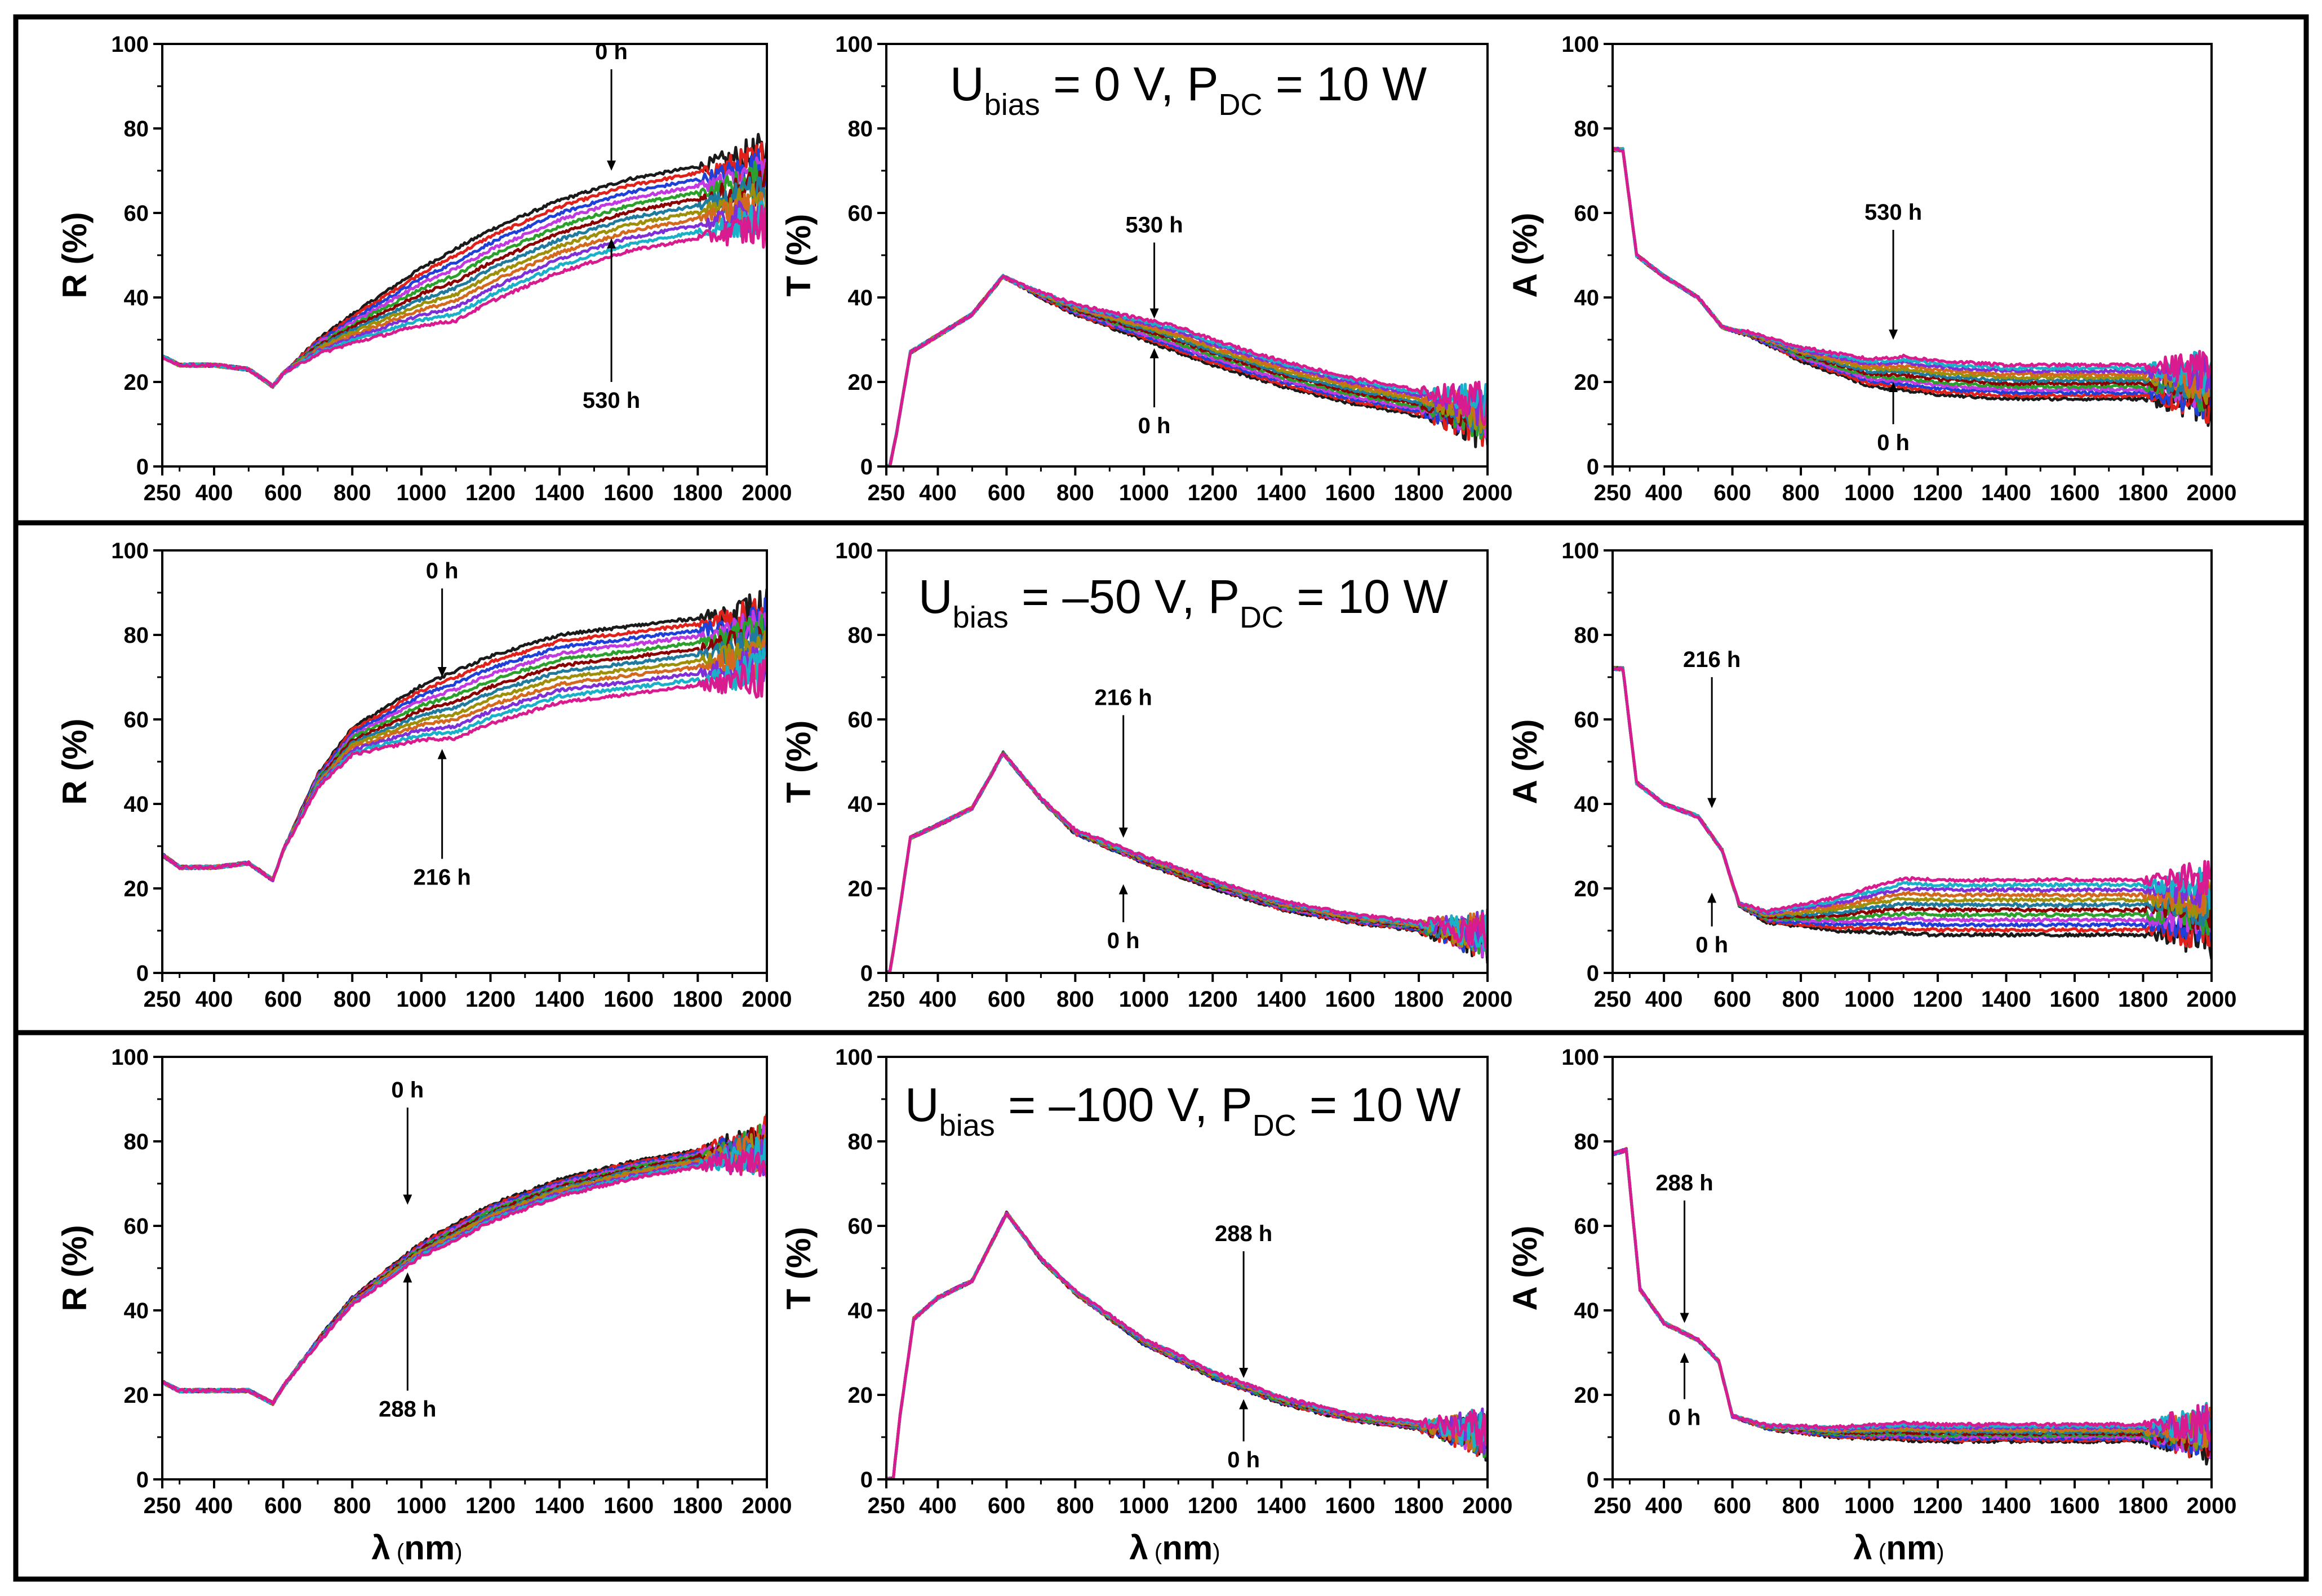 This screenshot has height=1596, width=2322. I want to click on y-tick-label: 40, so click(860, 1311).